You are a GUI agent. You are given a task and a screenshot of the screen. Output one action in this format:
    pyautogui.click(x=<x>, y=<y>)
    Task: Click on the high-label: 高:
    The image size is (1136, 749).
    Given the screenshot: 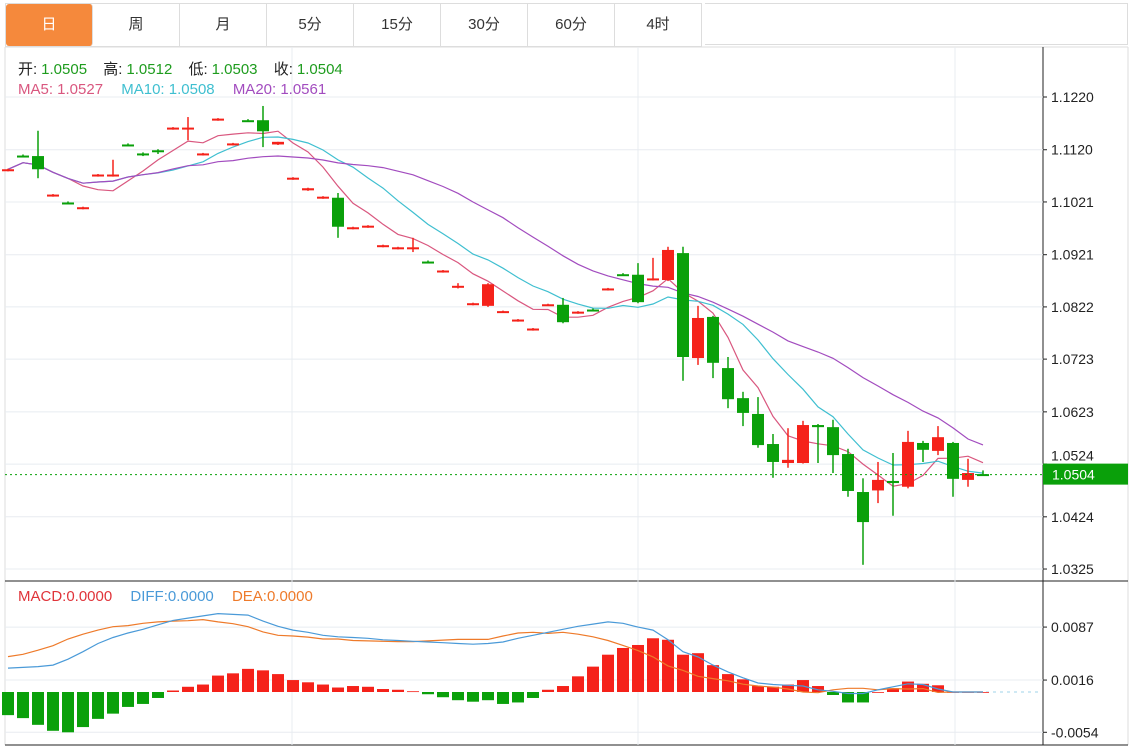 What is the action you would take?
    pyautogui.click(x=113, y=69)
    